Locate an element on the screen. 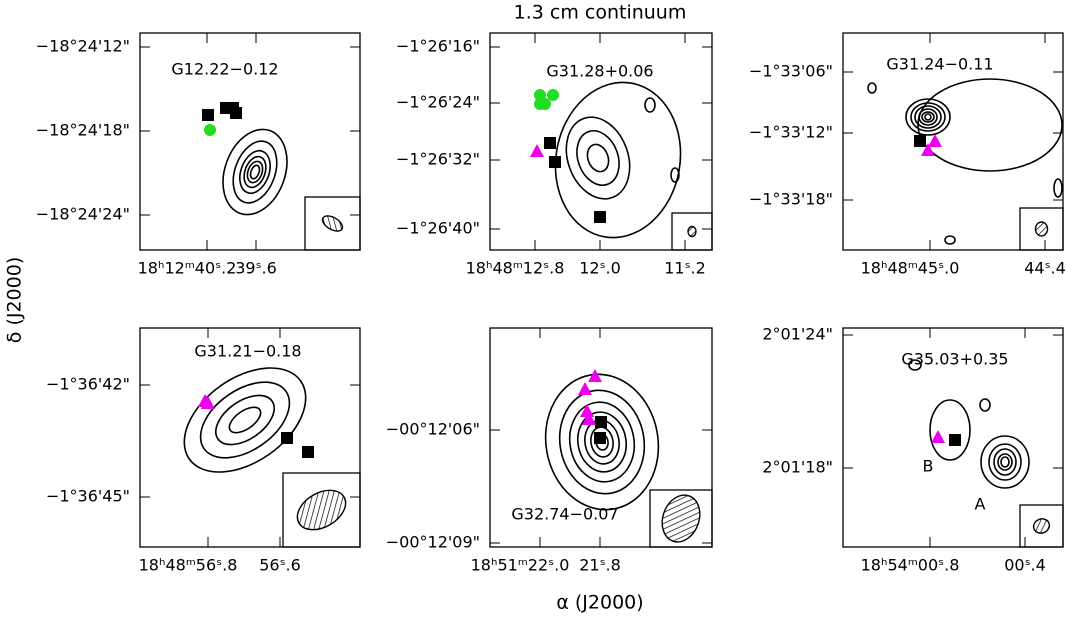 The width and height of the screenshot is (1066, 617). x-tick-label: 18ʰ12ᵐ40ˢ.2 is located at coordinates (187, 268).